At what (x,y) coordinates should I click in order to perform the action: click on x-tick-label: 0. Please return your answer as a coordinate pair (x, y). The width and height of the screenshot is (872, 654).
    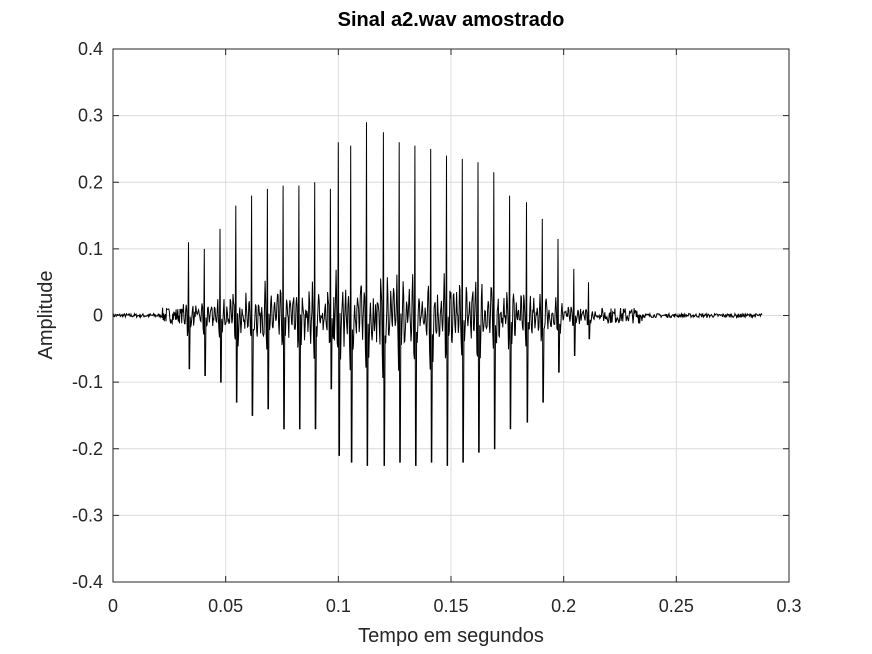
    Looking at the image, I should click on (113, 606).